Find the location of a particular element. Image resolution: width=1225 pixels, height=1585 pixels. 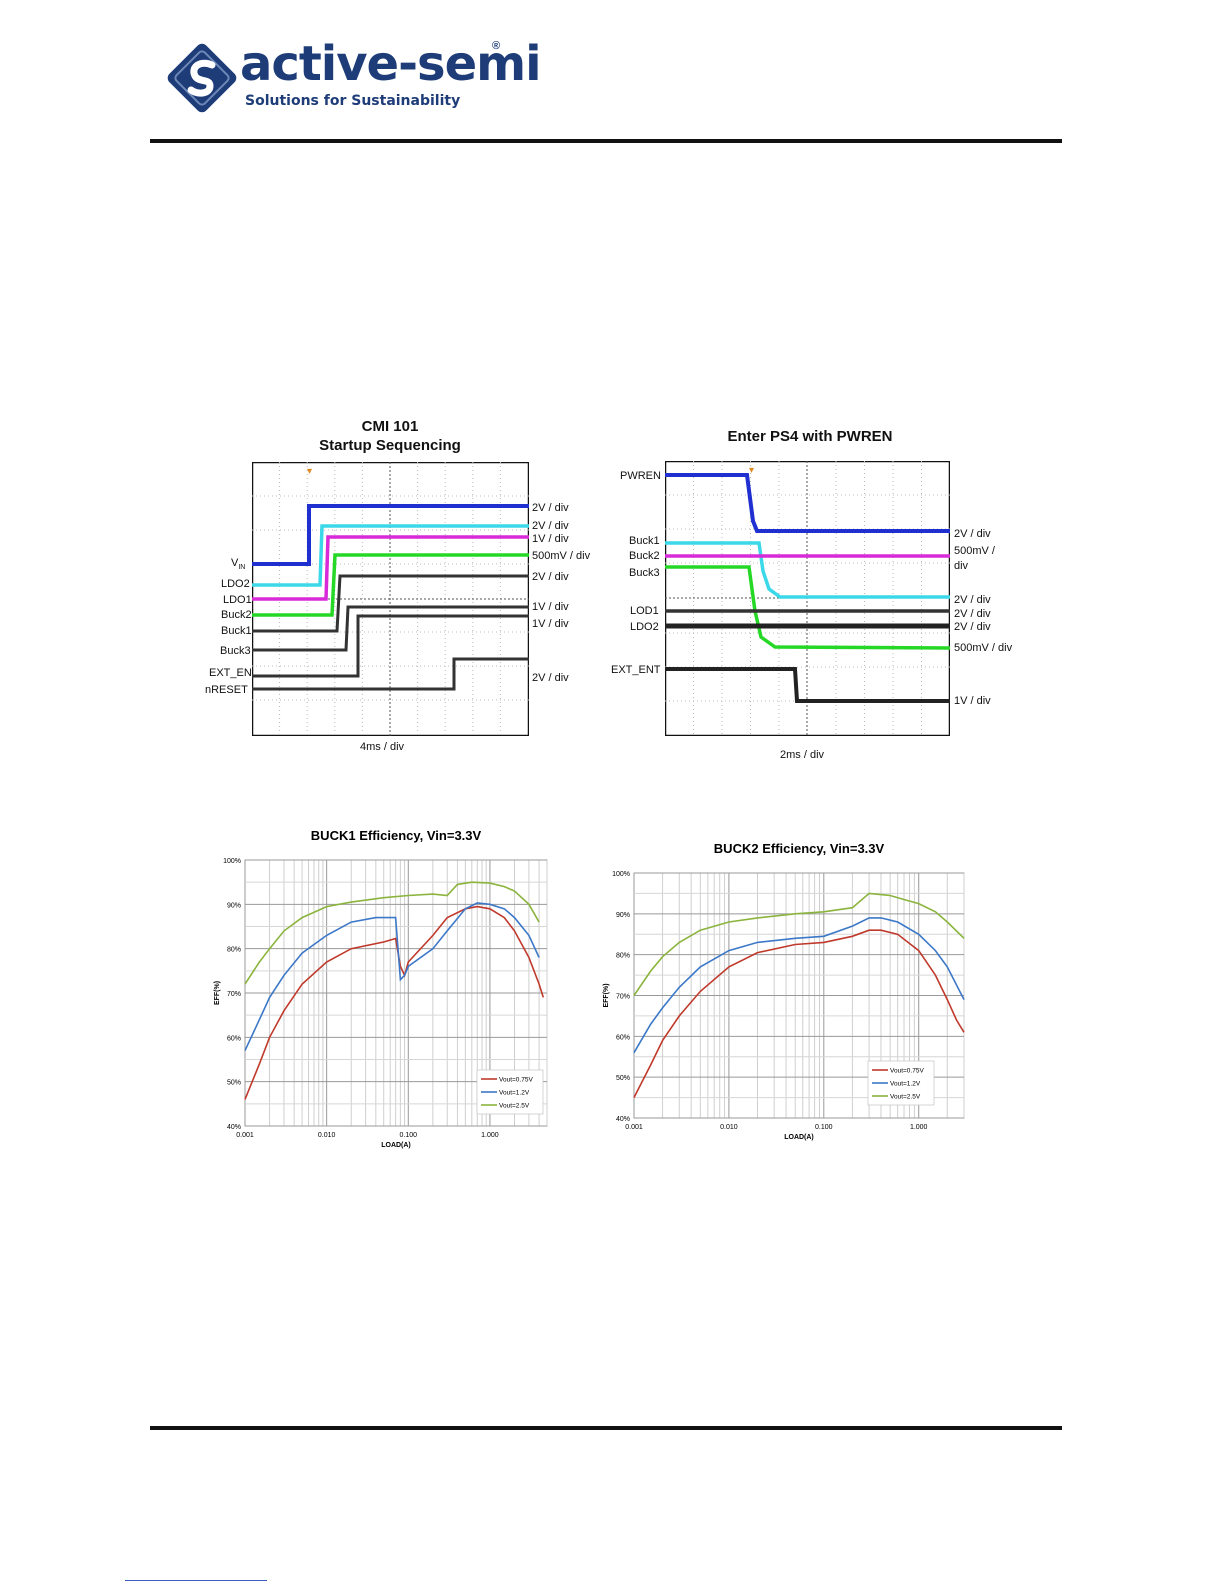

scope2-label-buck2: Buck2 is located at coordinates (644, 556).